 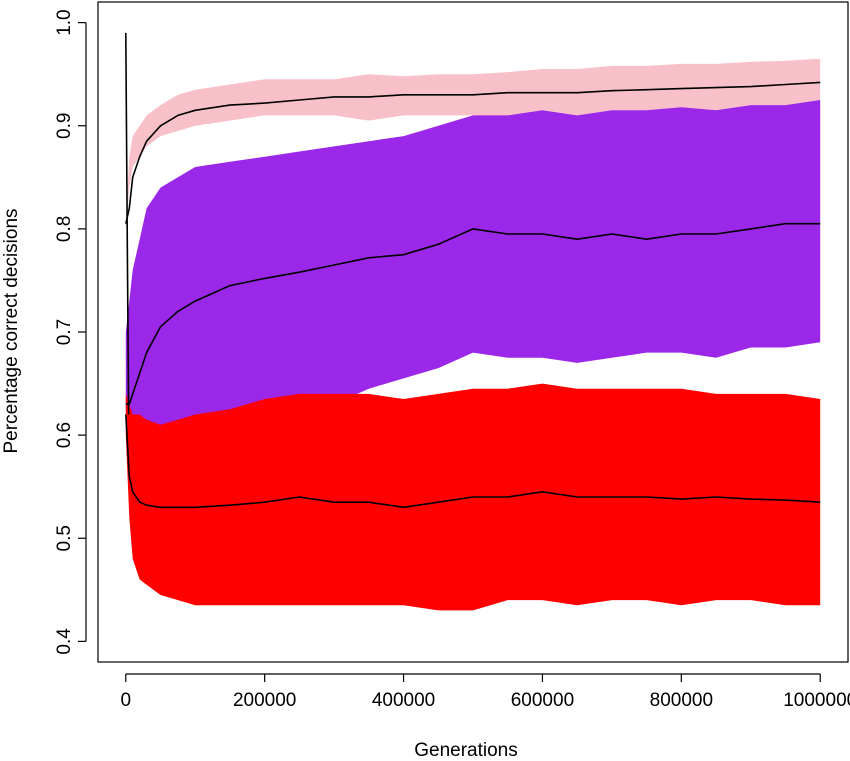 I want to click on x-tick-label: 400000, so click(x=403, y=700).